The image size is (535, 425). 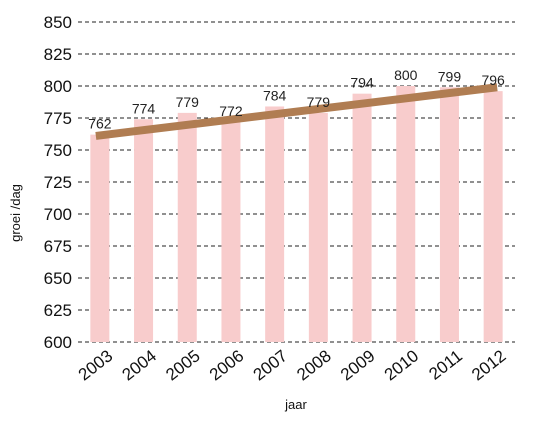 I want to click on trendline-group, so click(x=296, y=111).